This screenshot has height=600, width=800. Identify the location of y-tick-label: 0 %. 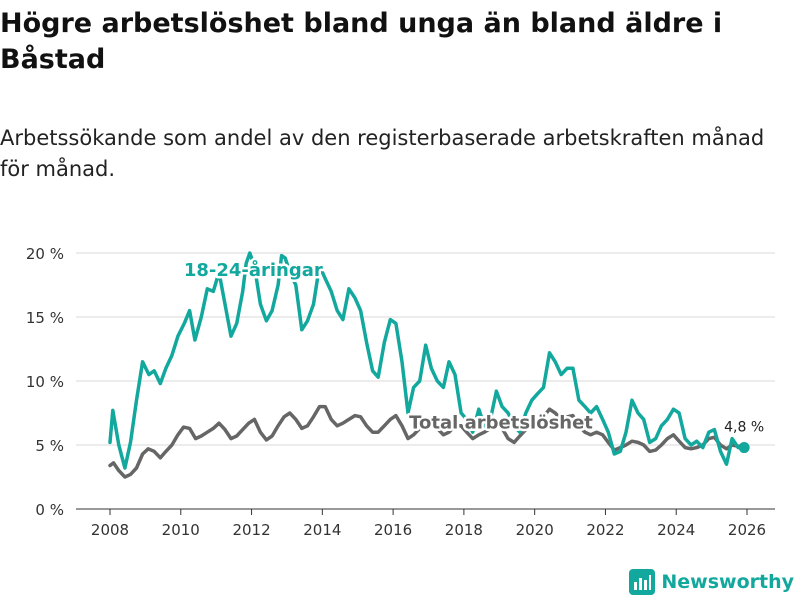
(49, 510).